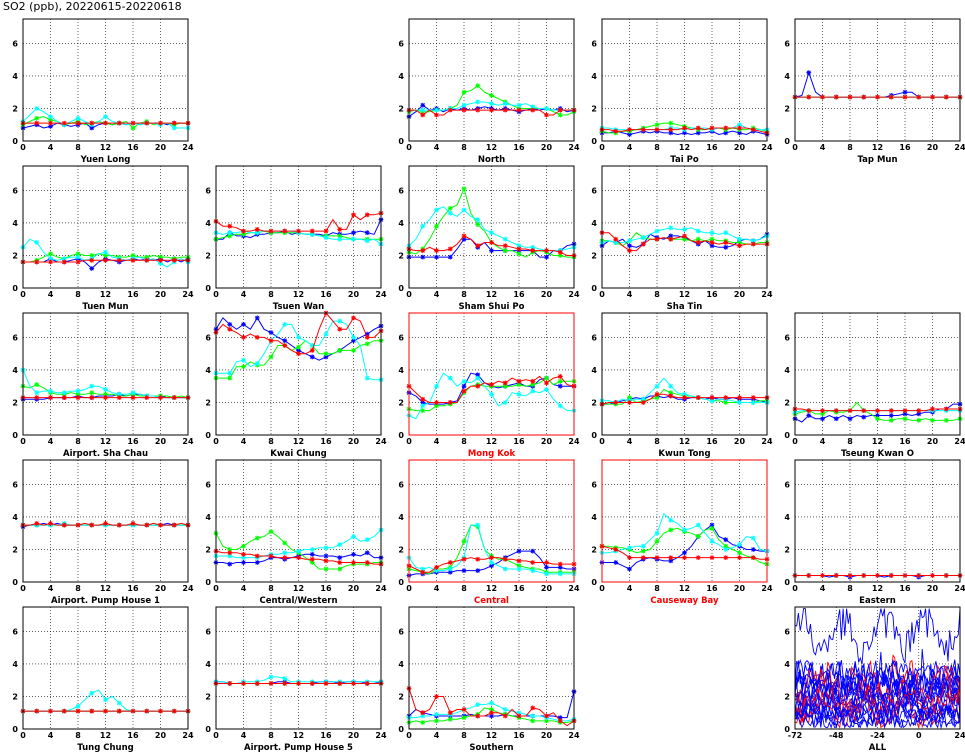 Image resolution: width=965 pixels, height=755 pixels. Describe the element at coordinates (492, 307) in the screenshot. I see `panel-label: Sham Shui Po` at that location.